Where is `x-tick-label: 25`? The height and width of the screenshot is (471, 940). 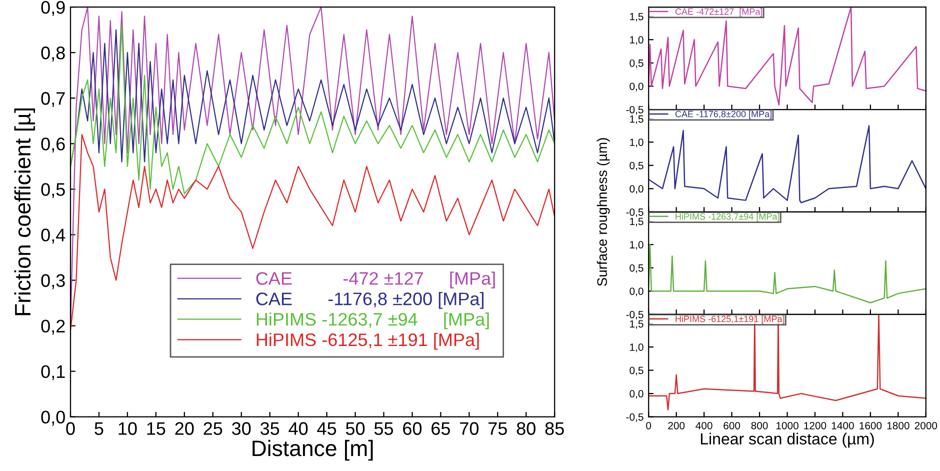 x-tick-label: 25 is located at coordinates (213, 428).